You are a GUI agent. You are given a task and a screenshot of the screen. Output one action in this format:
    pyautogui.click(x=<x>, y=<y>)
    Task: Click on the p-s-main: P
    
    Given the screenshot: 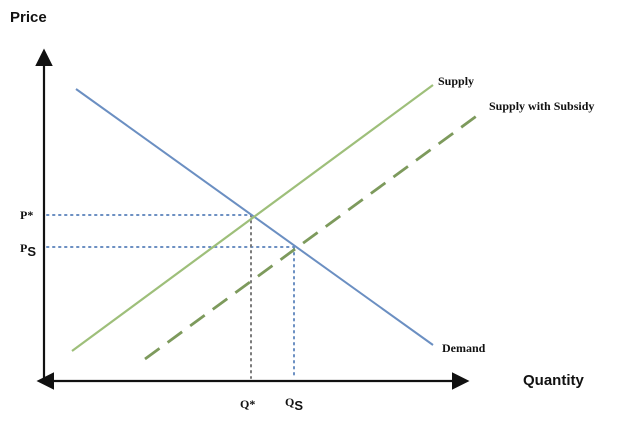 What is the action you would take?
    pyautogui.click(x=23, y=248)
    